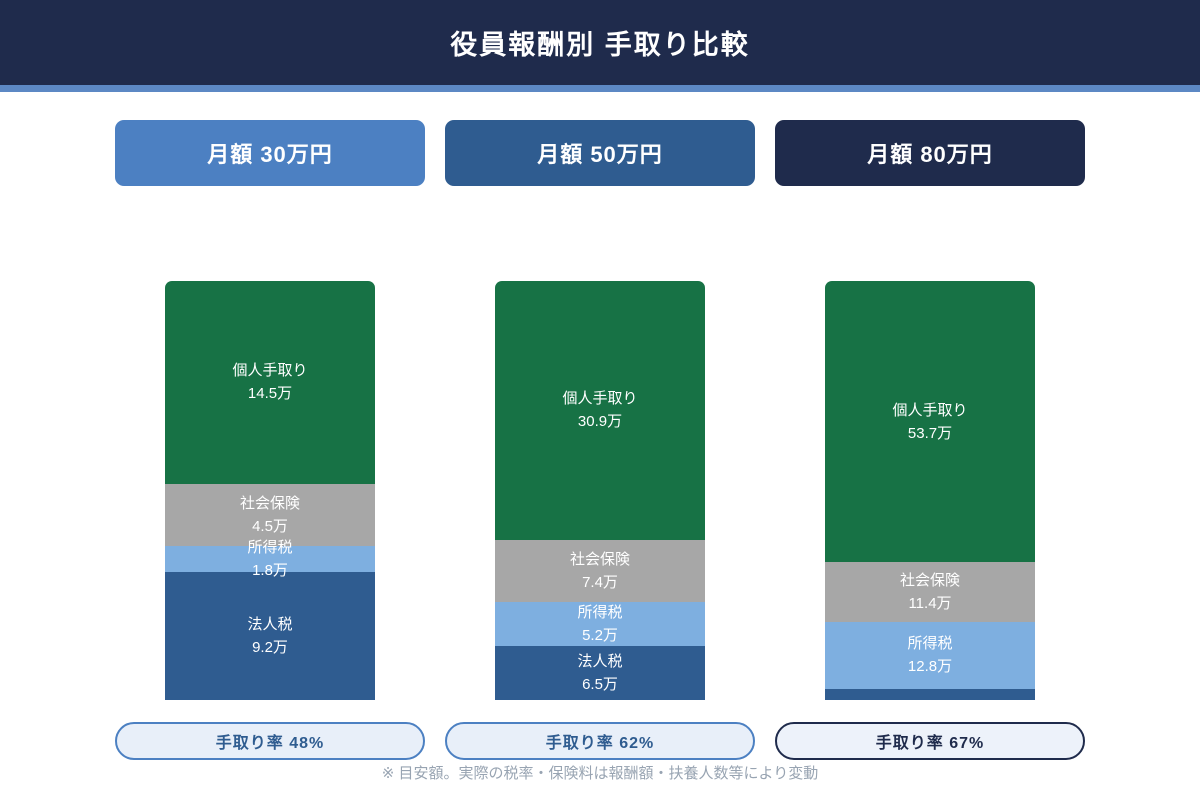 This screenshot has height=800, width=1200. I want to click on takehome-rate-monthly-80: 手取り率 67%, so click(930, 741).